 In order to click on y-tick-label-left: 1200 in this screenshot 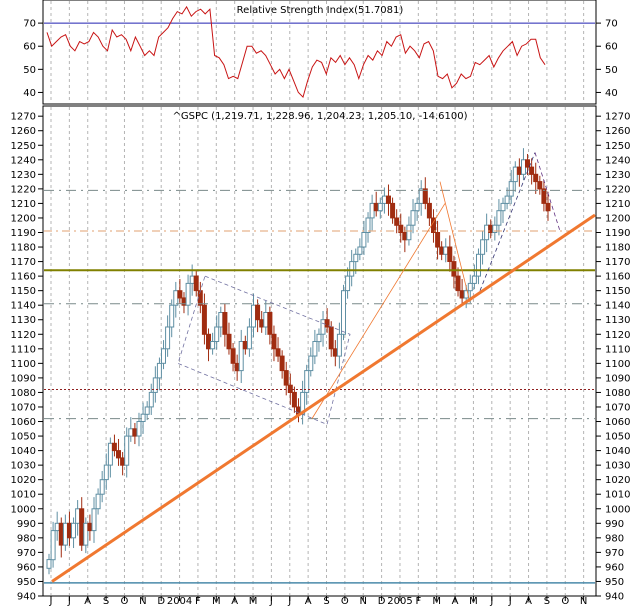, I will do `click(23, 218)`.